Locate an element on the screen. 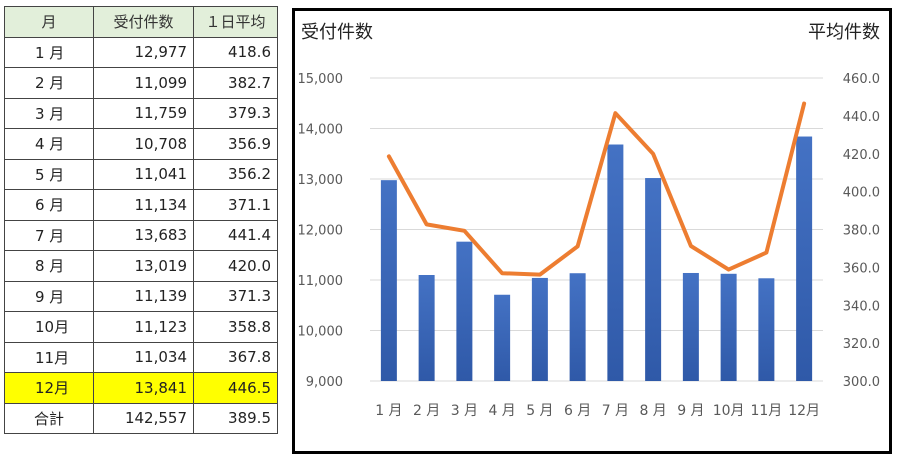 The width and height of the screenshot is (900, 459). bar-9月 is located at coordinates (690, 326).